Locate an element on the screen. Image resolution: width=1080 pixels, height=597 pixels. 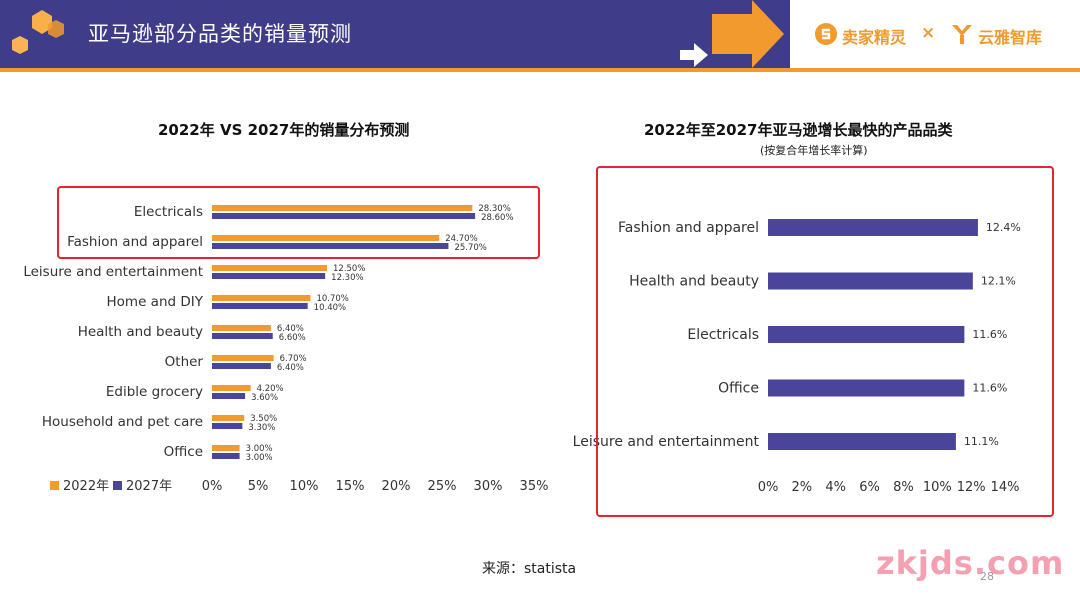
legend-label-2022: 2022年 is located at coordinates (86, 486).